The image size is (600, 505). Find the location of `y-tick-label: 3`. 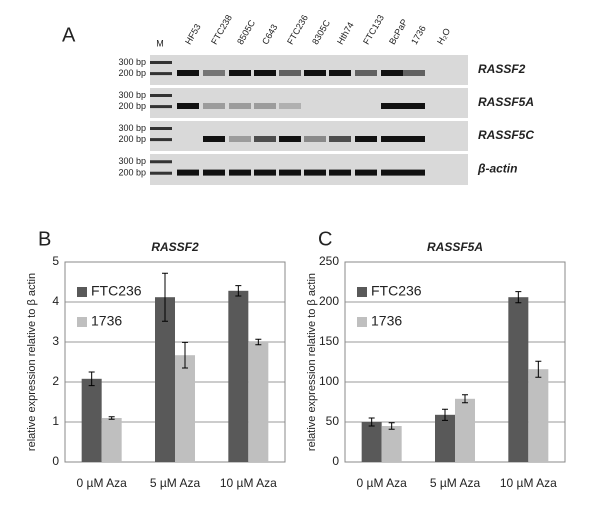

y-tick-label: 3 is located at coordinates (55, 341).